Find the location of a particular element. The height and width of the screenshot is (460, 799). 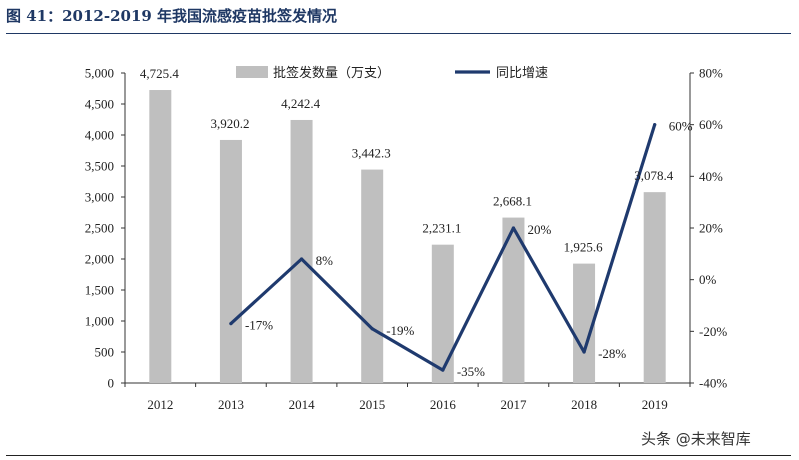

y-right-tick-label: -20% is located at coordinates (713, 331).